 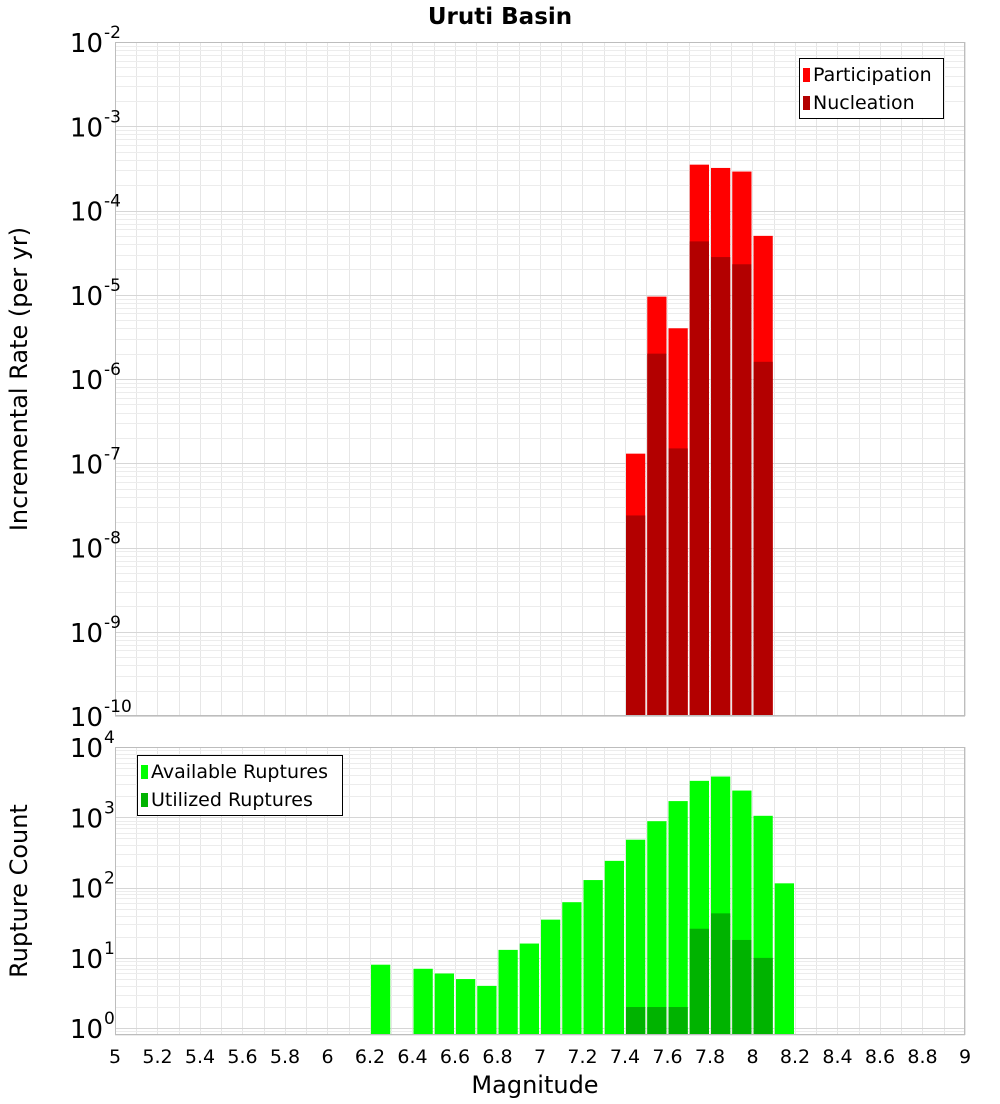 I want to click on y-tick-label: 10 0, so click(x=92, y=1027).